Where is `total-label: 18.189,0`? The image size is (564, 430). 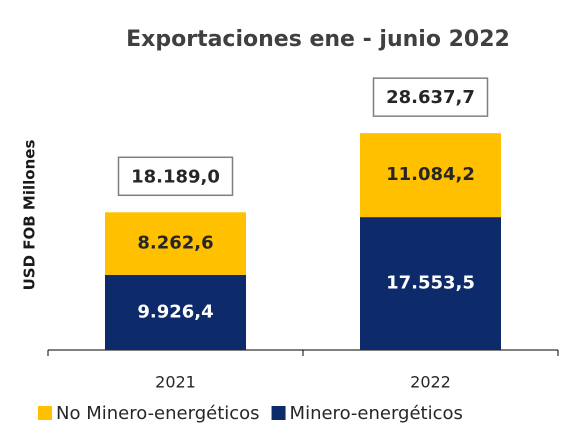
total-label: 18.189,0 is located at coordinates (175, 176).